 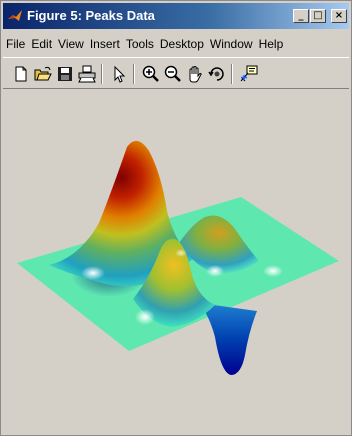 I want to click on rotate-3d-icon, so click(x=217, y=74).